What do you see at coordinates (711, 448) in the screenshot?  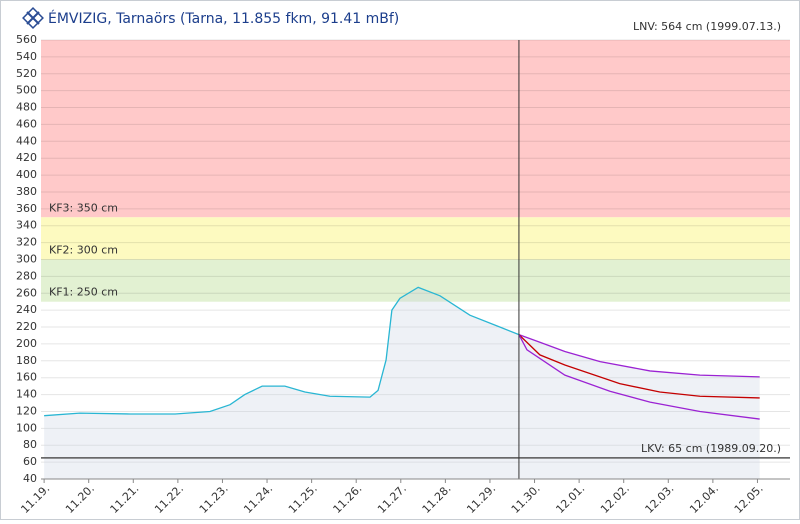 I see `reference-label: LKV: 65 cm (1989.09.20.)` at bounding box center [711, 448].